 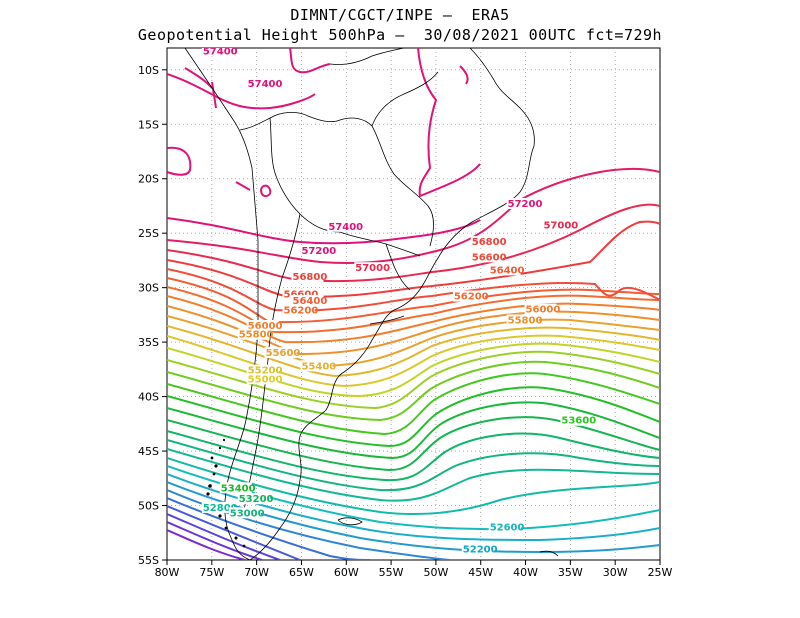 What do you see at coordinates (660, 572) in the screenshot?
I see `lon-tick-label: 25W` at bounding box center [660, 572].